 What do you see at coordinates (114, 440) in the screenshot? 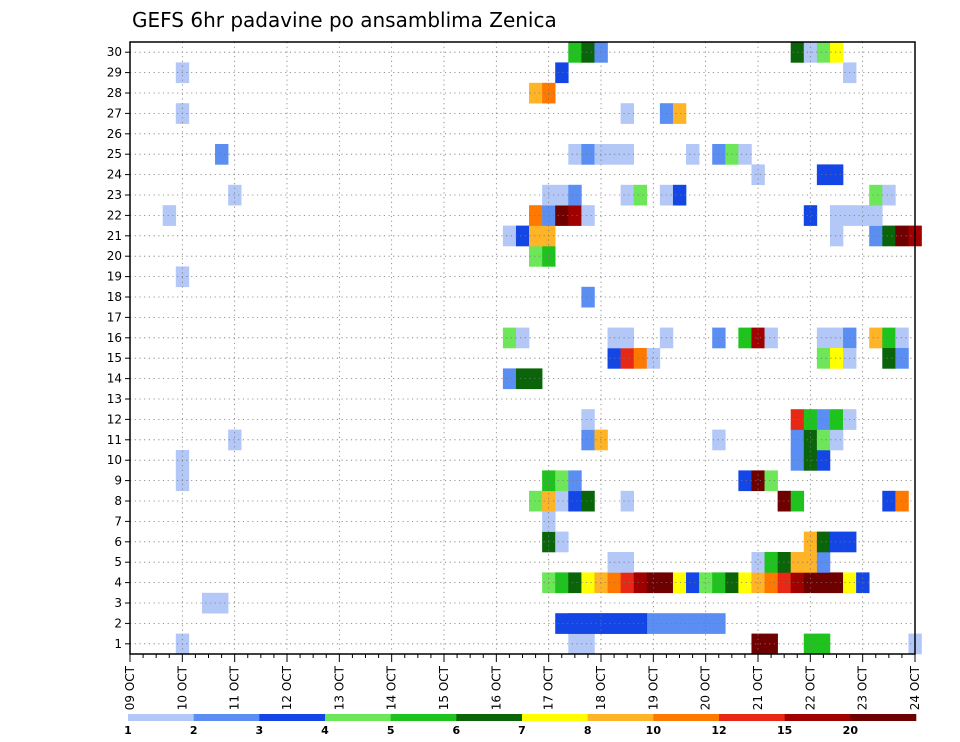
I see `y-tick-label: 11` at bounding box center [114, 440].